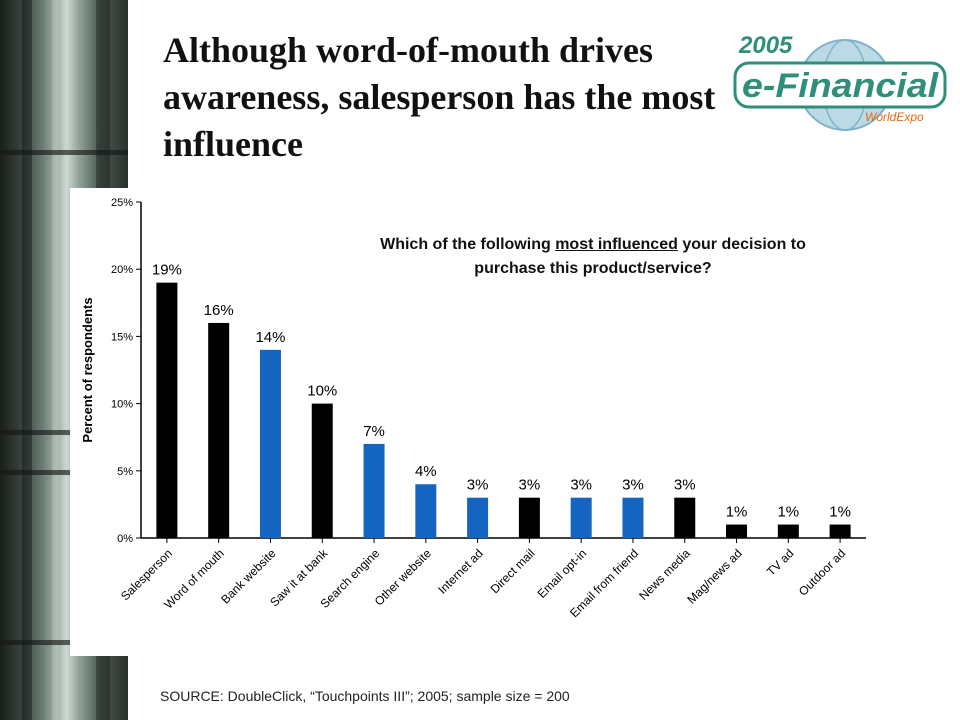 The image size is (960, 720). I want to click on bar-value-label: 10%, so click(322, 391).